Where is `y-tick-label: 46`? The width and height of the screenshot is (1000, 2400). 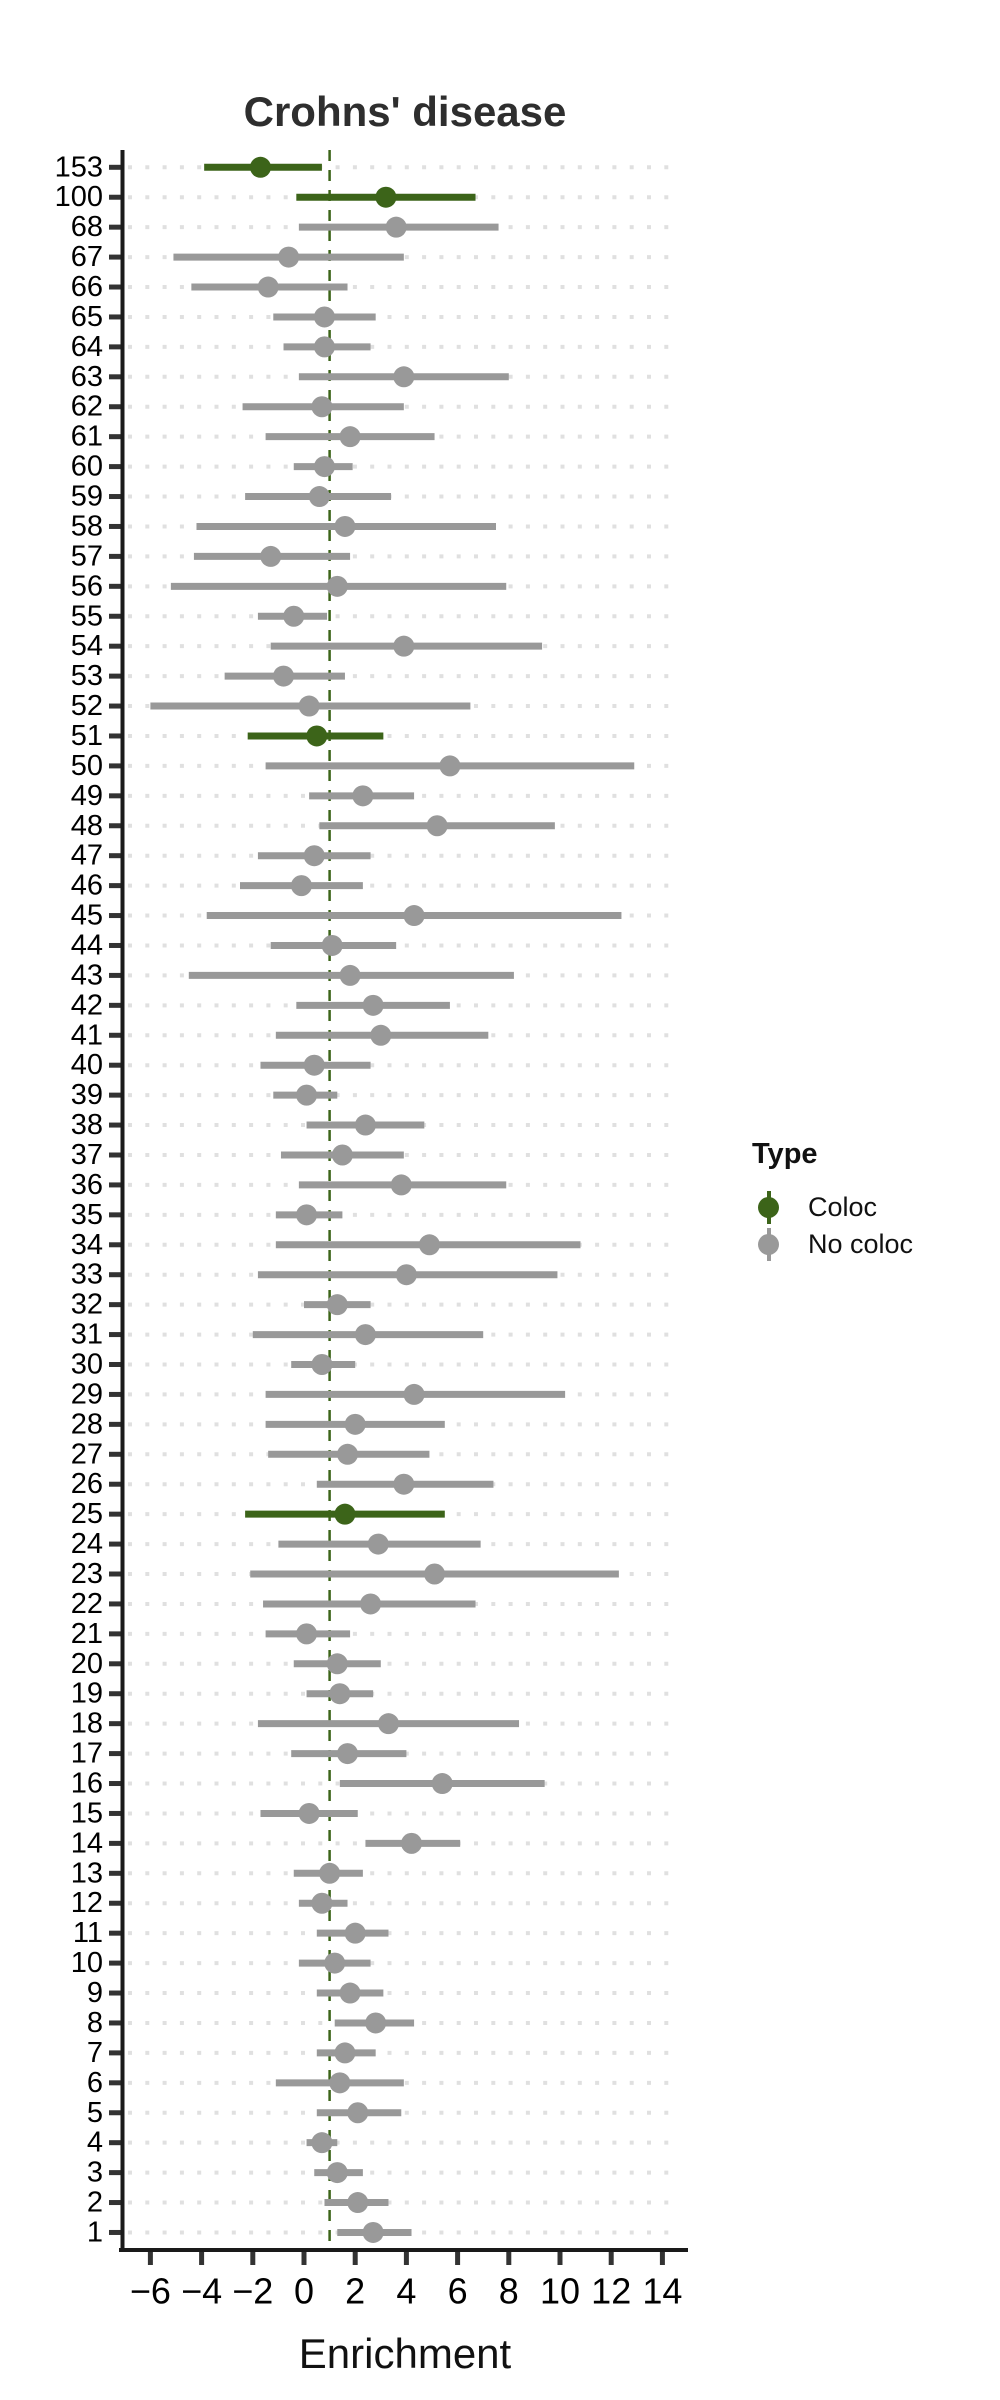 y-tick-label: 46 is located at coordinates (87, 886).